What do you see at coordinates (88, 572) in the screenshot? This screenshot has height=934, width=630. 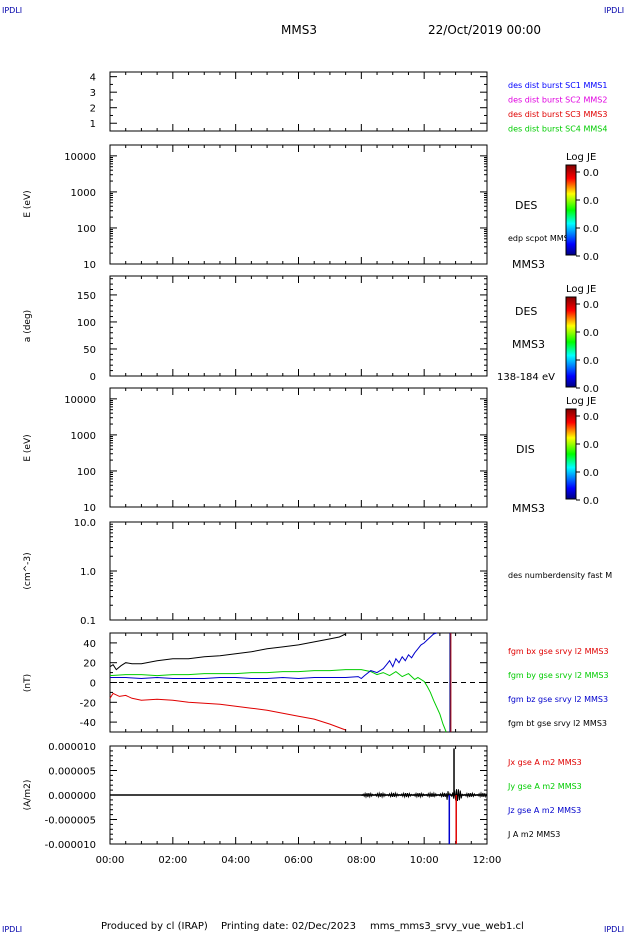 I see `panel-density-tick-label: 1.0` at bounding box center [88, 572].